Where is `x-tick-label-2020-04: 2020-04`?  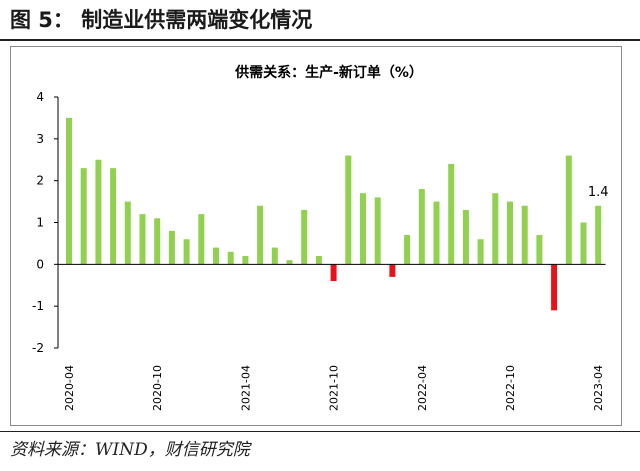
x-tick-label-2020-04: 2020-04 is located at coordinates (69, 388).